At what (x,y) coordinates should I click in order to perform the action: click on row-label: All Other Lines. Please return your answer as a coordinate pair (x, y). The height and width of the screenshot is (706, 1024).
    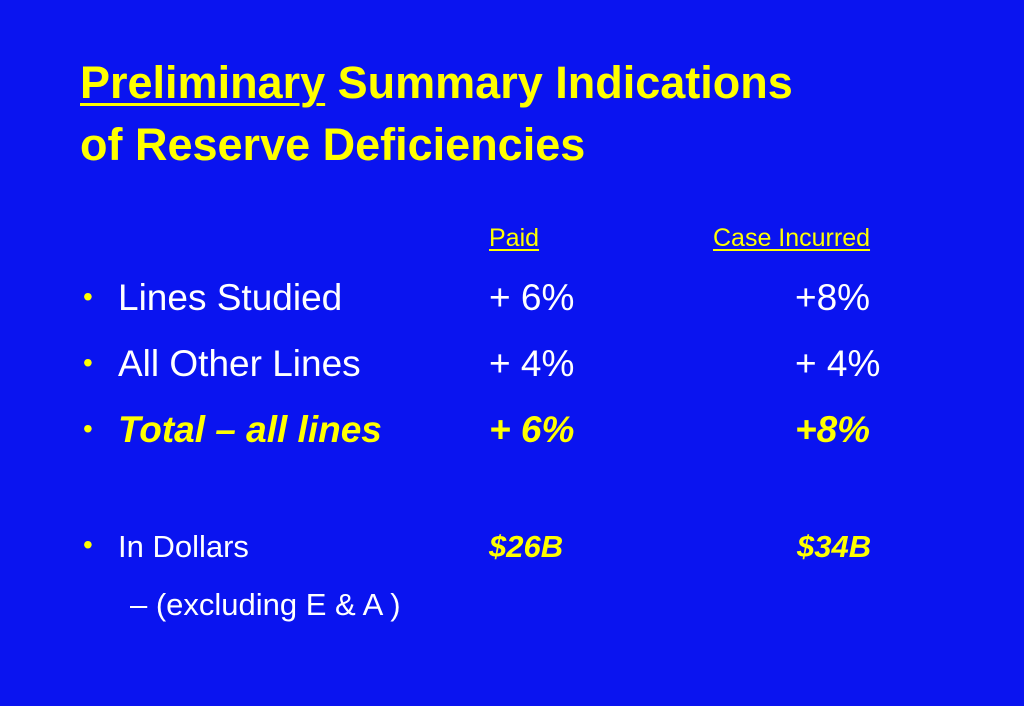
    Looking at the image, I should click on (239, 363).